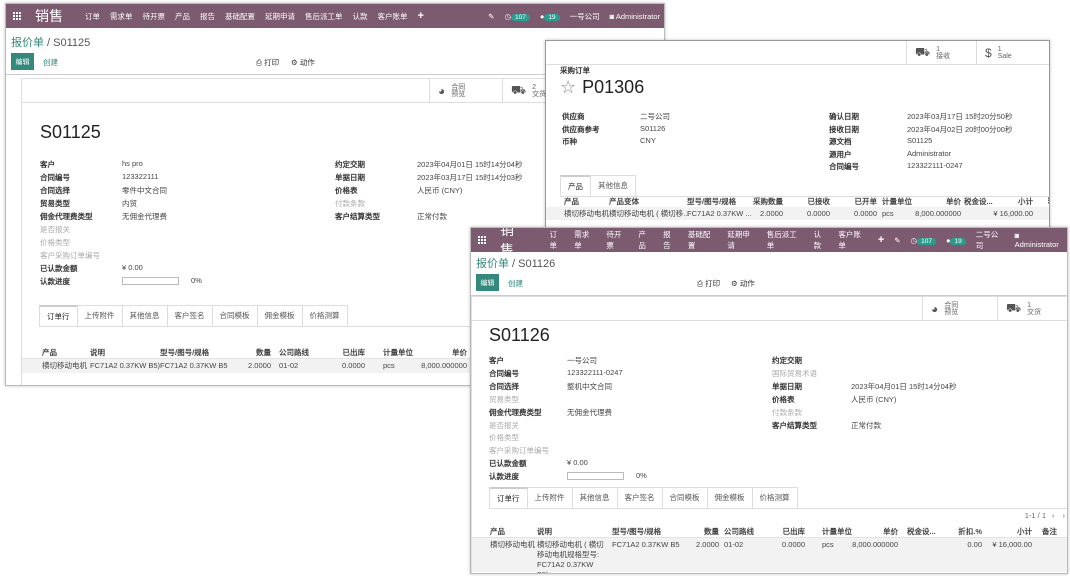 This screenshot has height=576, width=1070. Describe the element at coordinates (1053, 515) in the screenshot. I see `pager-prev-icon: ‹` at that location.